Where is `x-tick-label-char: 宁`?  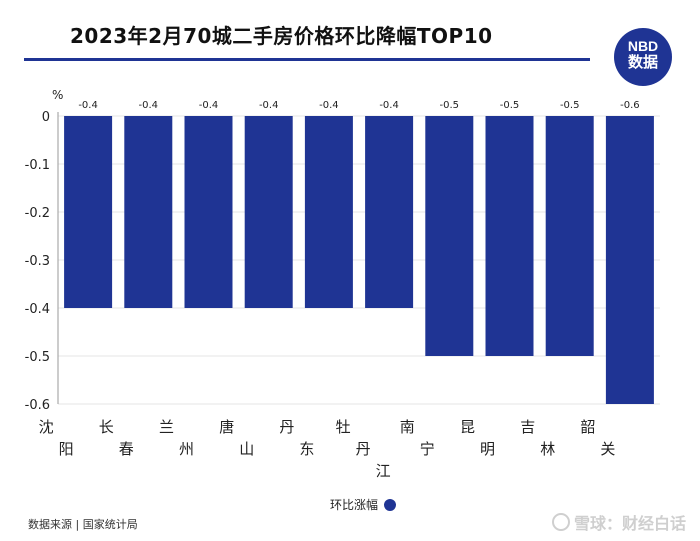 x-tick-label-char: 宁 is located at coordinates (427, 449).